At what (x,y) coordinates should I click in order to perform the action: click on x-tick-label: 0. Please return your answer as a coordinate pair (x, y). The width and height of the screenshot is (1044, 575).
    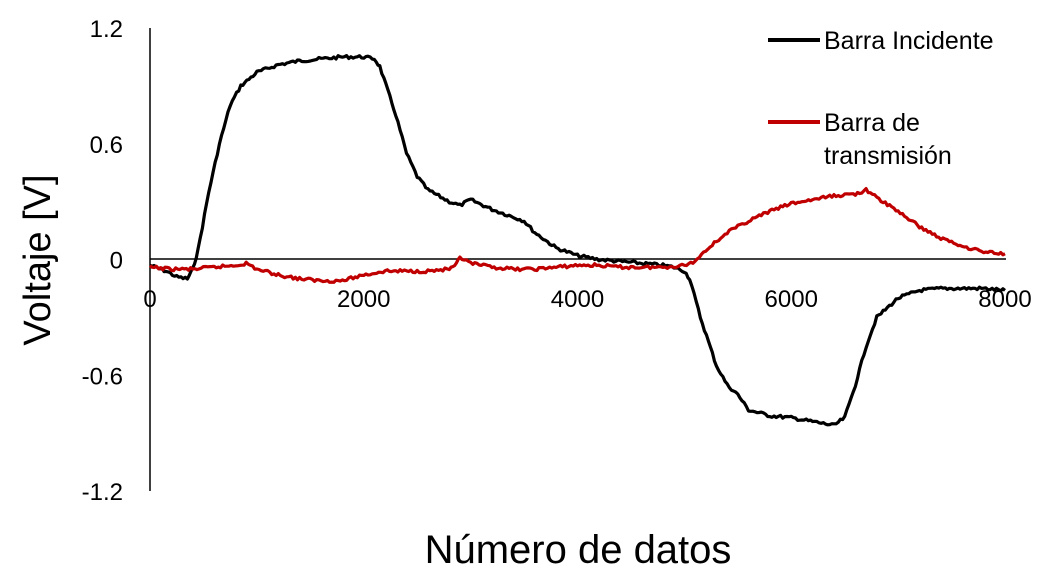
    Looking at the image, I should click on (149, 299).